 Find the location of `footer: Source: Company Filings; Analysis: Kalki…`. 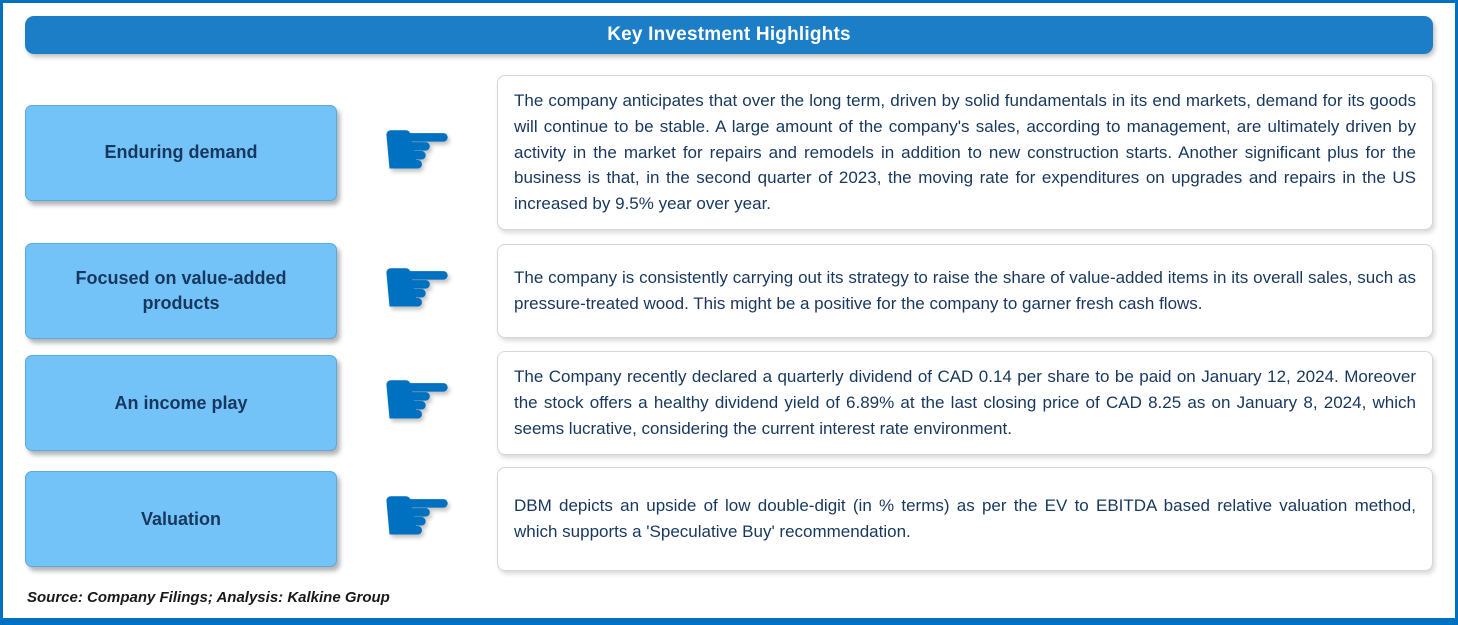

footer: Source: Company Filings; Analysis: Kalki… is located at coordinates (729, 597).